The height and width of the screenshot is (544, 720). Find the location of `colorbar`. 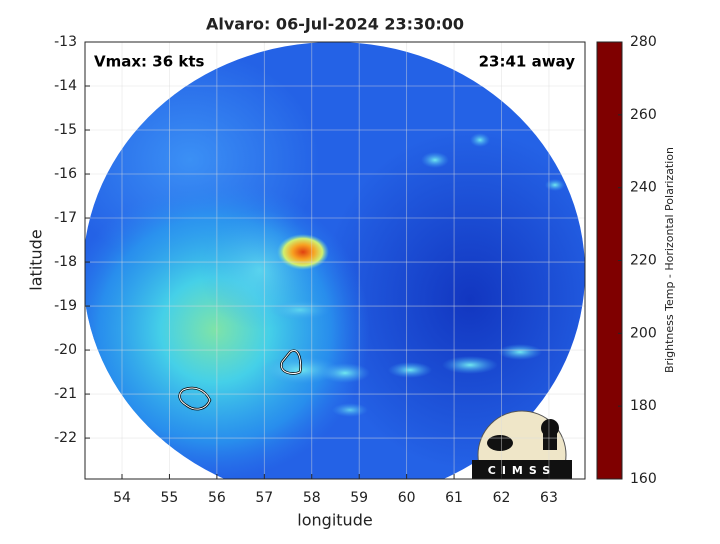

colorbar is located at coordinates (609, 260).